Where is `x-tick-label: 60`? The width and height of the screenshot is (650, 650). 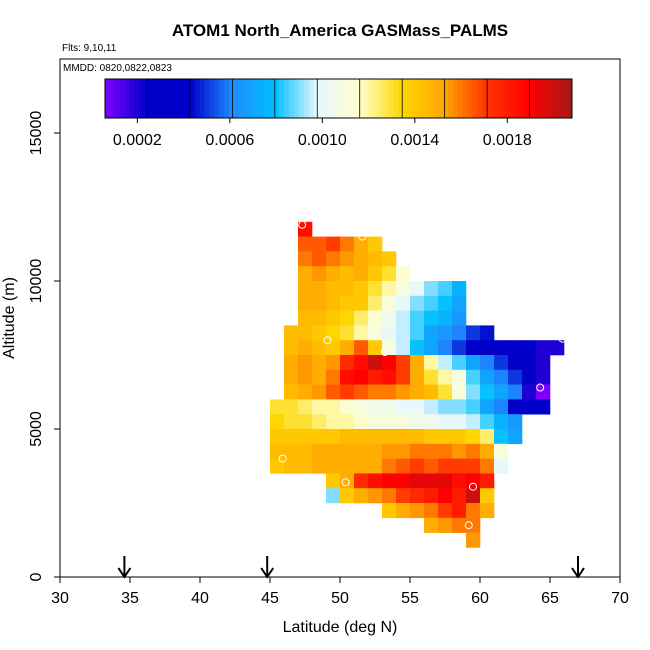 x-tick-label: 60 is located at coordinates (480, 598).